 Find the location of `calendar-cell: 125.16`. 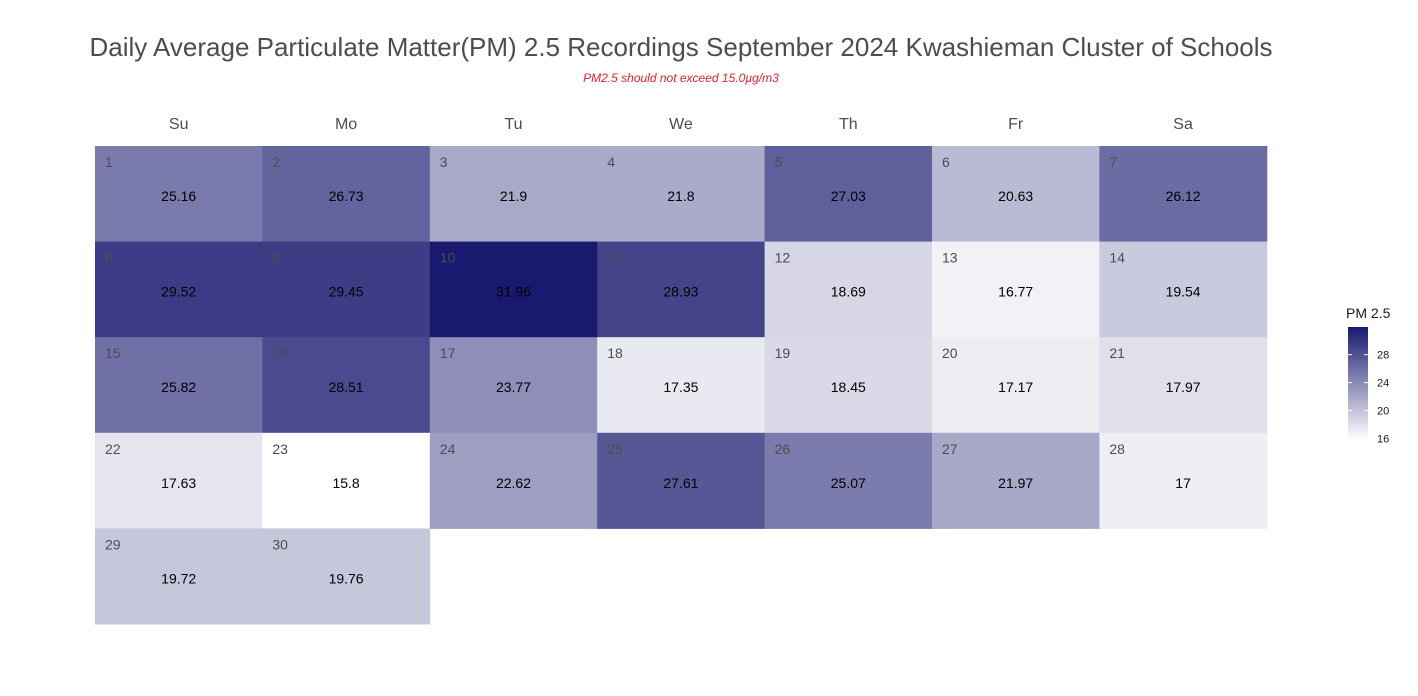

calendar-cell: 125.16 is located at coordinates (179, 194).